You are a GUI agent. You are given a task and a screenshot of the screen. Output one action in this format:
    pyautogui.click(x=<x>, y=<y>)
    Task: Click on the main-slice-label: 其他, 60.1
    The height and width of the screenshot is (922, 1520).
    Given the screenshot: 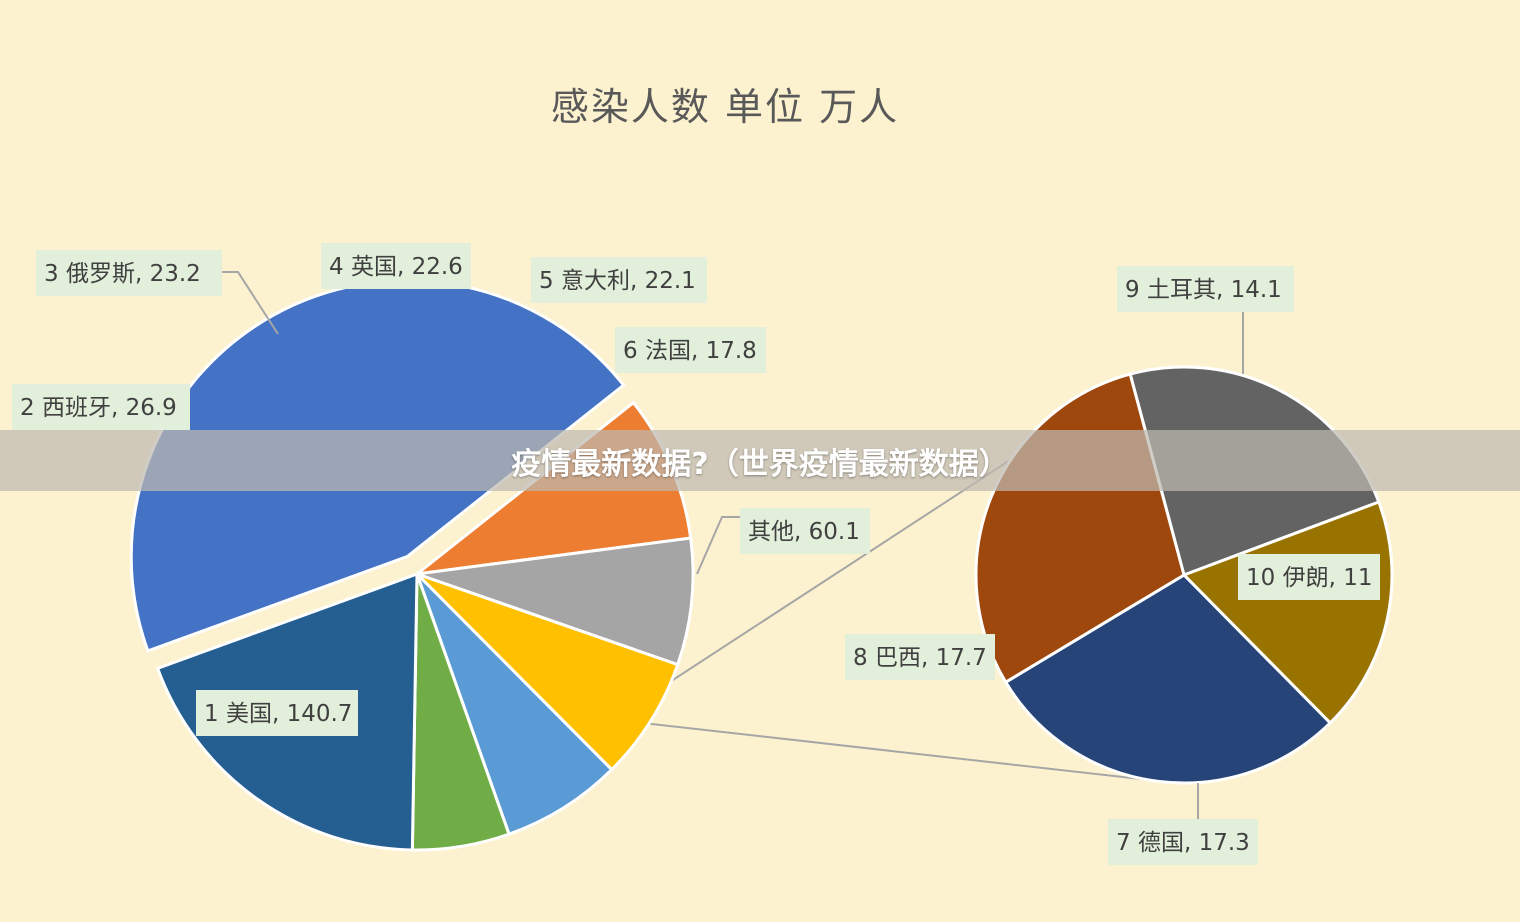 What is the action you would take?
    pyautogui.click(x=804, y=532)
    